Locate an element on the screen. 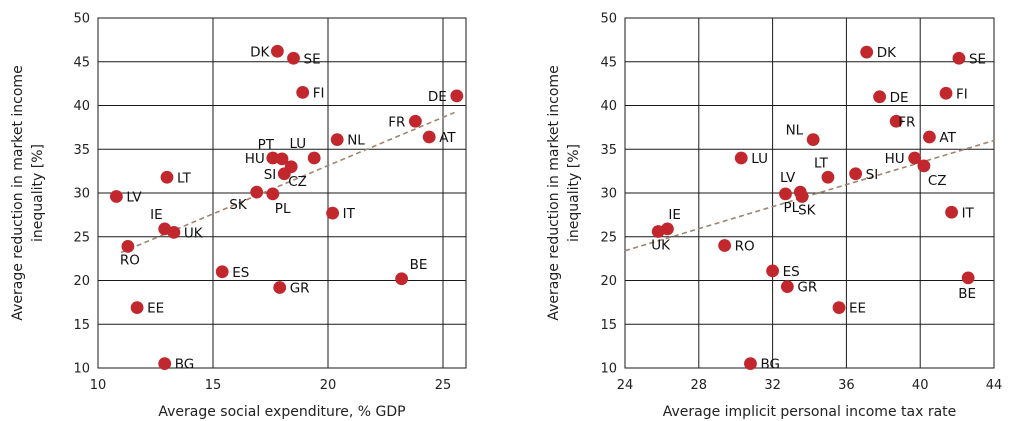 This screenshot has height=421, width=1017. point-label-de: DE is located at coordinates (899, 98).